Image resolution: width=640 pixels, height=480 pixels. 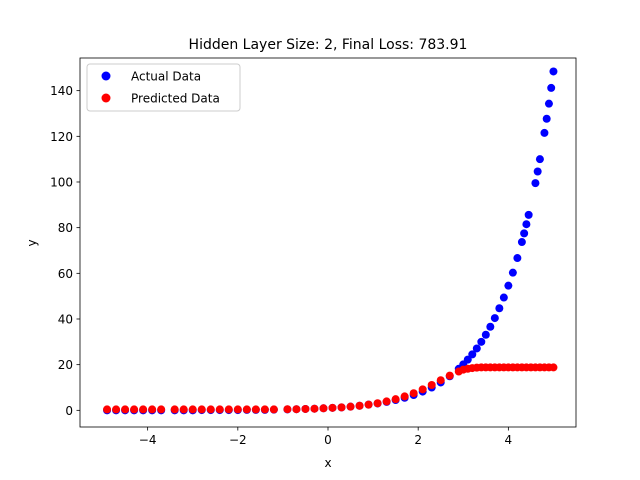 I want to click on legend-label: Actual Data, so click(x=166, y=77).